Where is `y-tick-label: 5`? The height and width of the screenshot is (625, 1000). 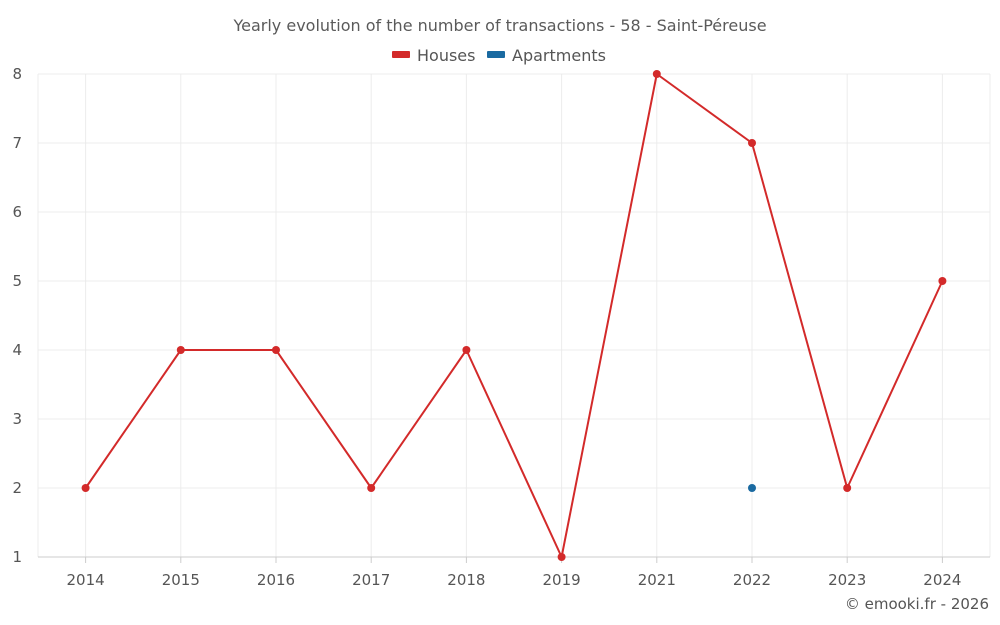
y-tick-label: 5 is located at coordinates (17, 281).